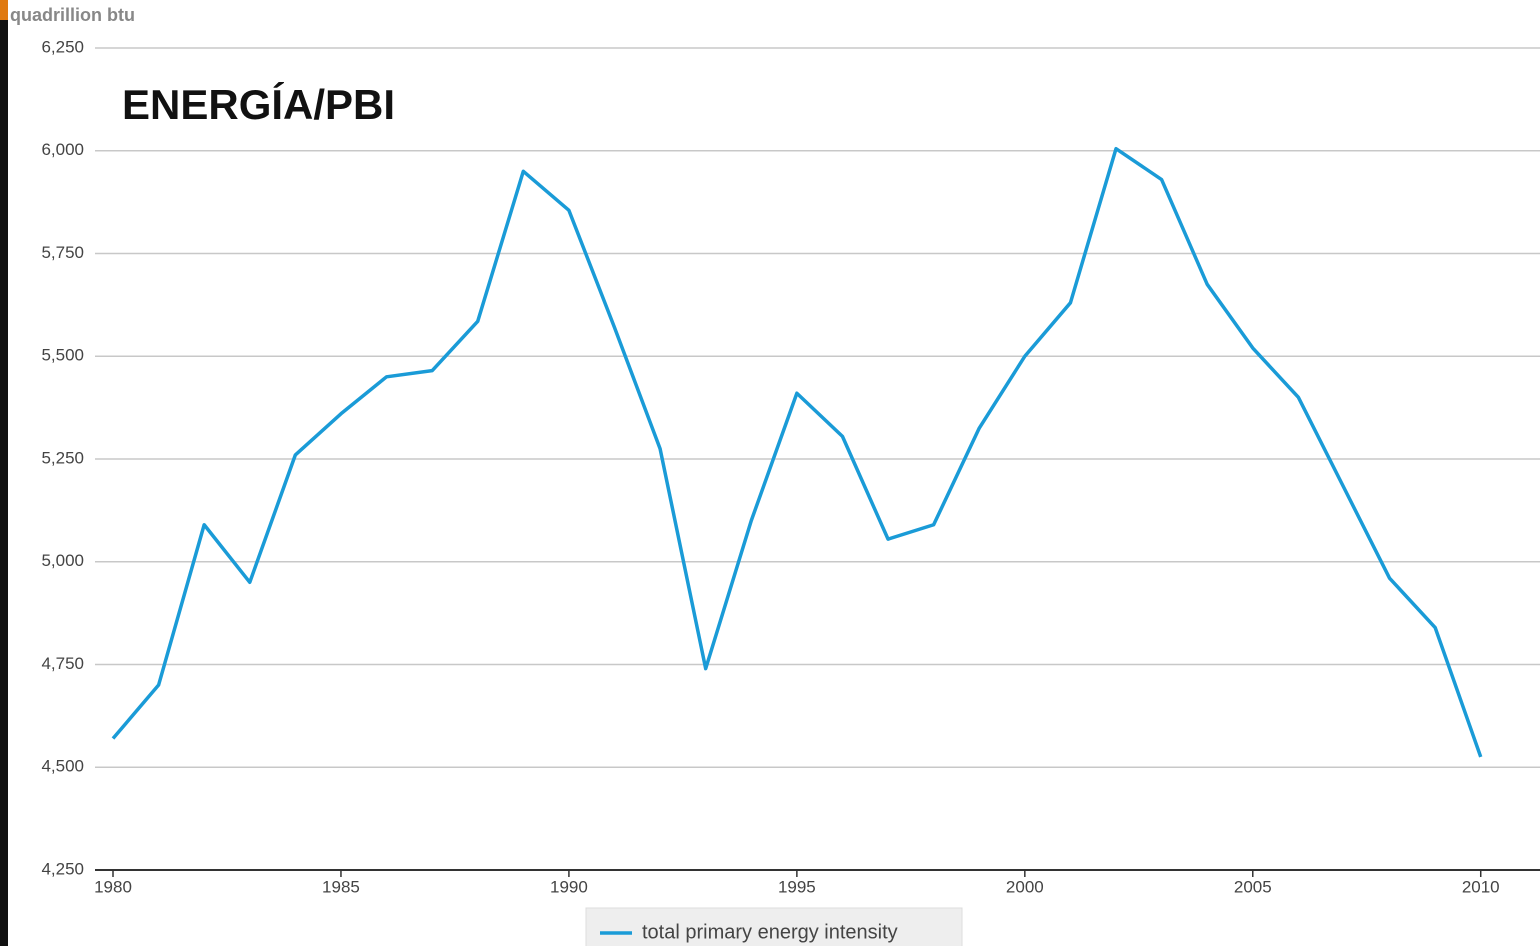  What do you see at coordinates (62, 46) in the screenshot?
I see `y-tick-label: 6,250` at bounding box center [62, 46].